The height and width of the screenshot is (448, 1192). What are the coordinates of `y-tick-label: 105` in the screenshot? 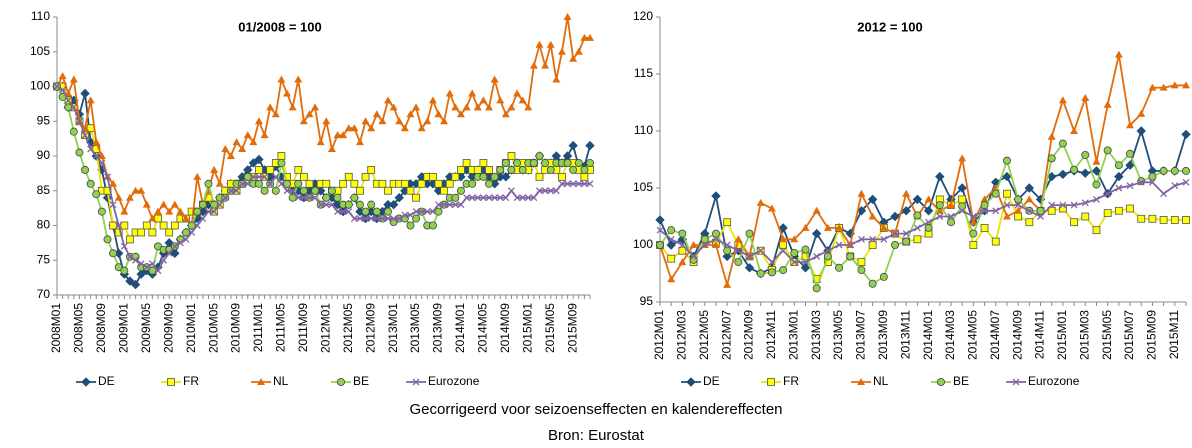 It's located at (643, 187).